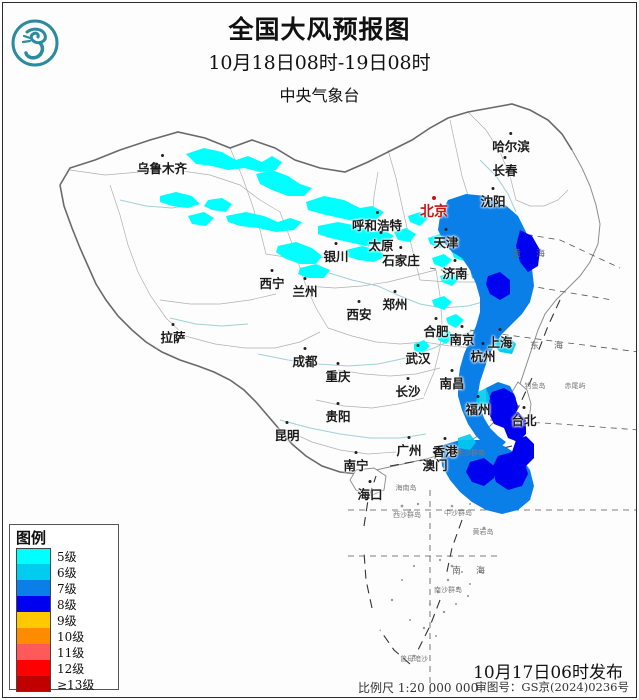  What do you see at coordinates (452, 380) in the screenshot?
I see `city-label: 南昌` at bounding box center [452, 380].